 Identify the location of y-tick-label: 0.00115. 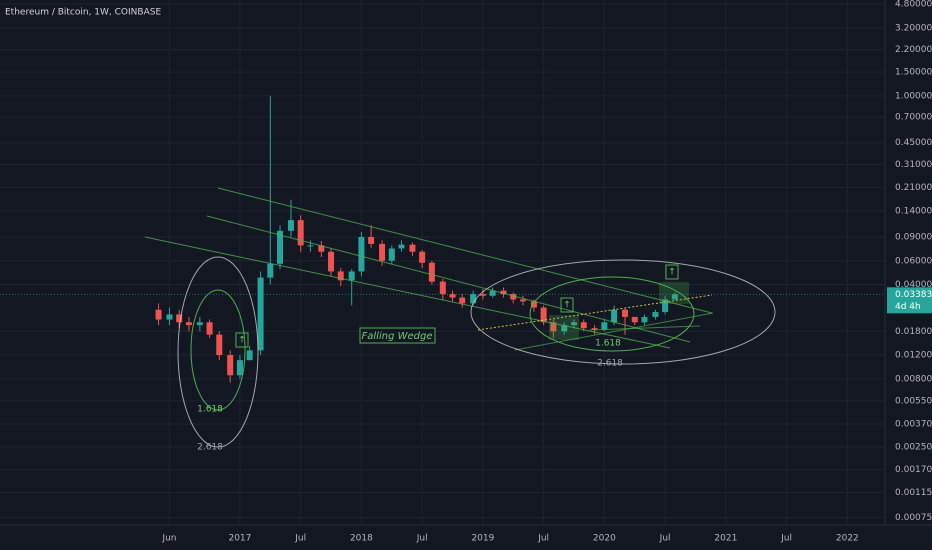
(913, 493).